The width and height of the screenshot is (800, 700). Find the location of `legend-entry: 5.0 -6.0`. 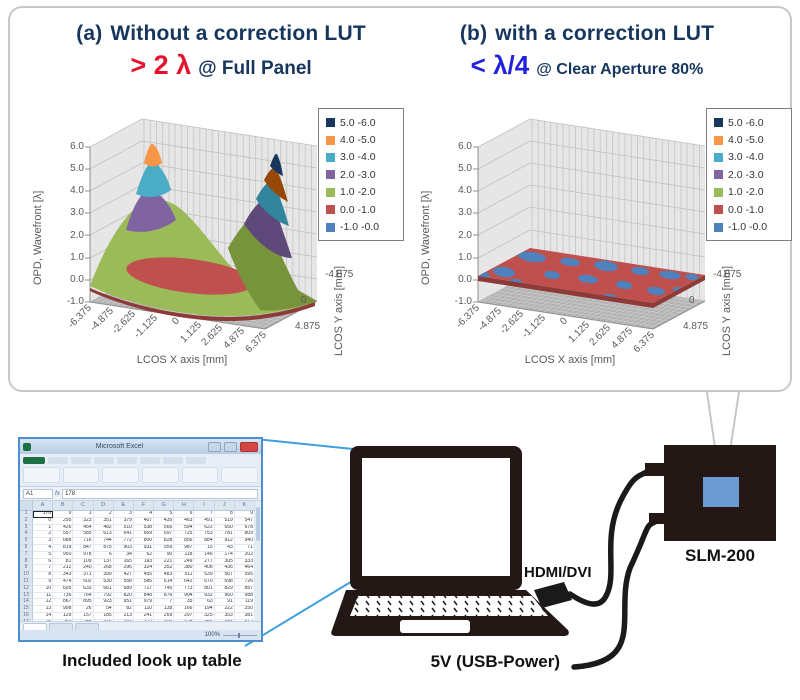

legend-entry: 5.0 -6.0 is located at coordinates (362, 122).